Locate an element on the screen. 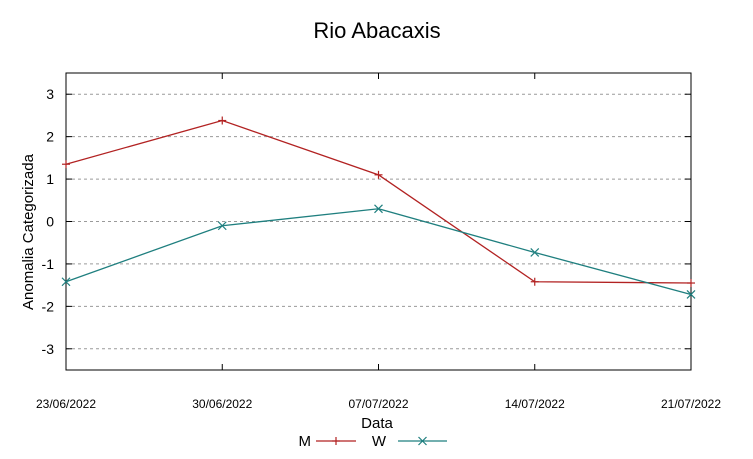 The image size is (753, 459). y-tick-label: 1 is located at coordinates (50, 179).